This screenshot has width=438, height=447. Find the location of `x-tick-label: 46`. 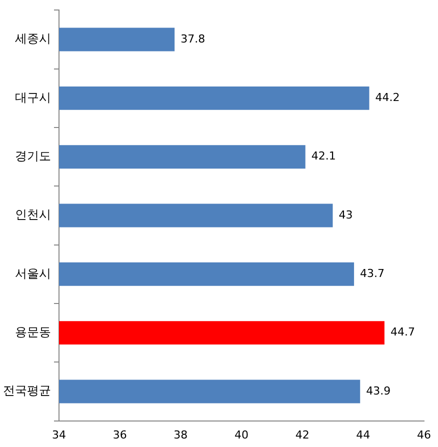

x-tick-label: 46 is located at coordinates (424, 435).